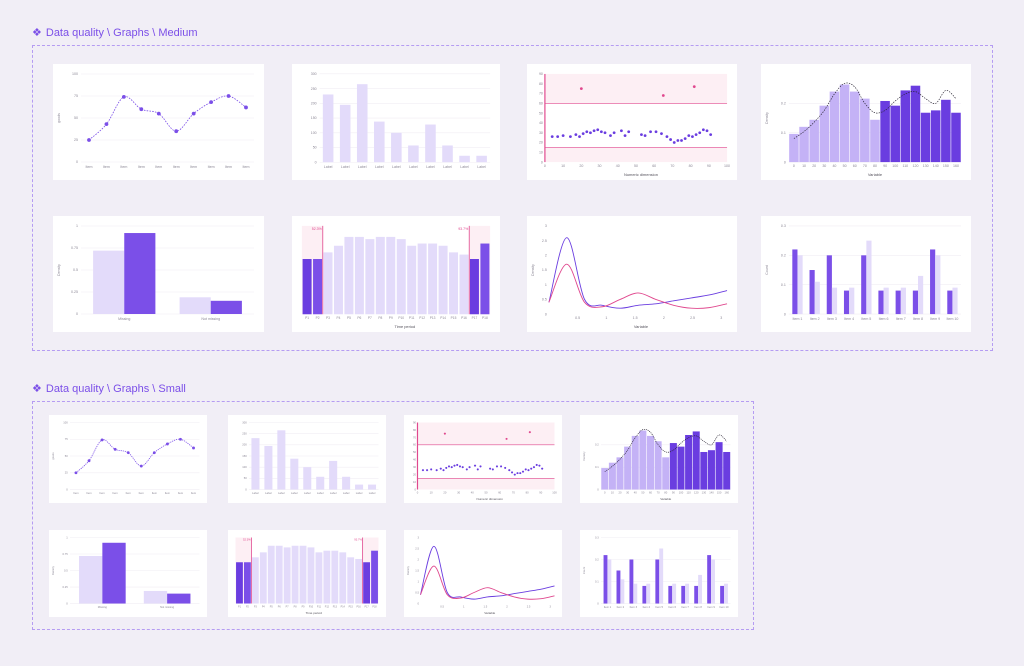  I want to click on chart-card-grouped-small: 0 0.25 0.5 0.75 1 Density Missing Not missing, so click(128, 573).